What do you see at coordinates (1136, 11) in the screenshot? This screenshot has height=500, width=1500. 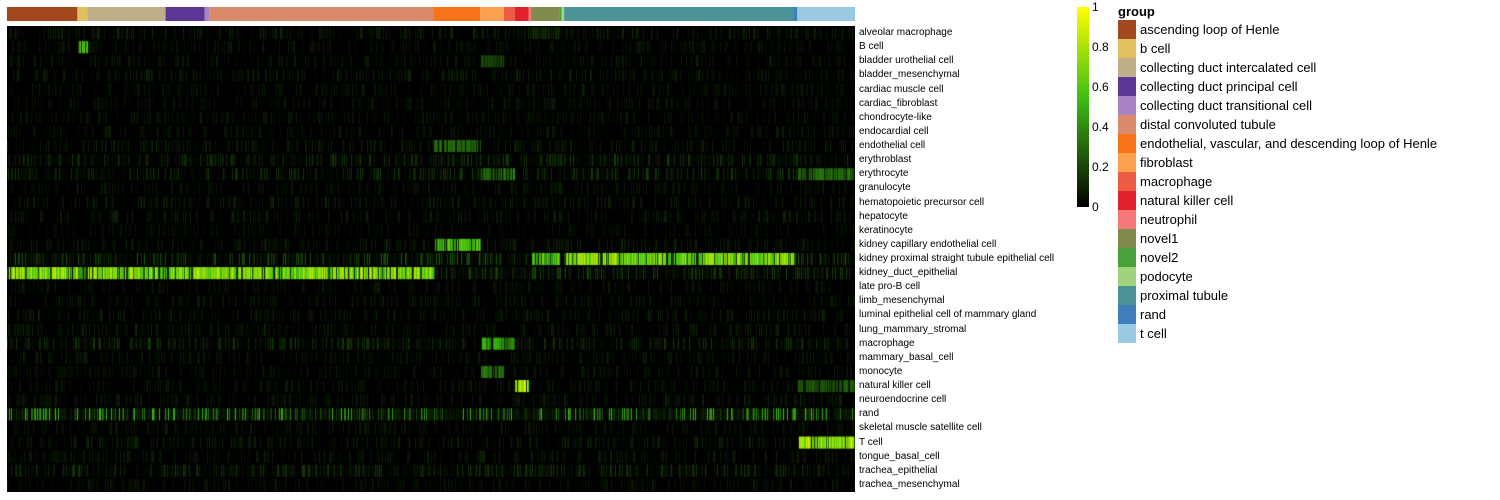 I see `legend-title: group` at bounding box center [1136, 11].